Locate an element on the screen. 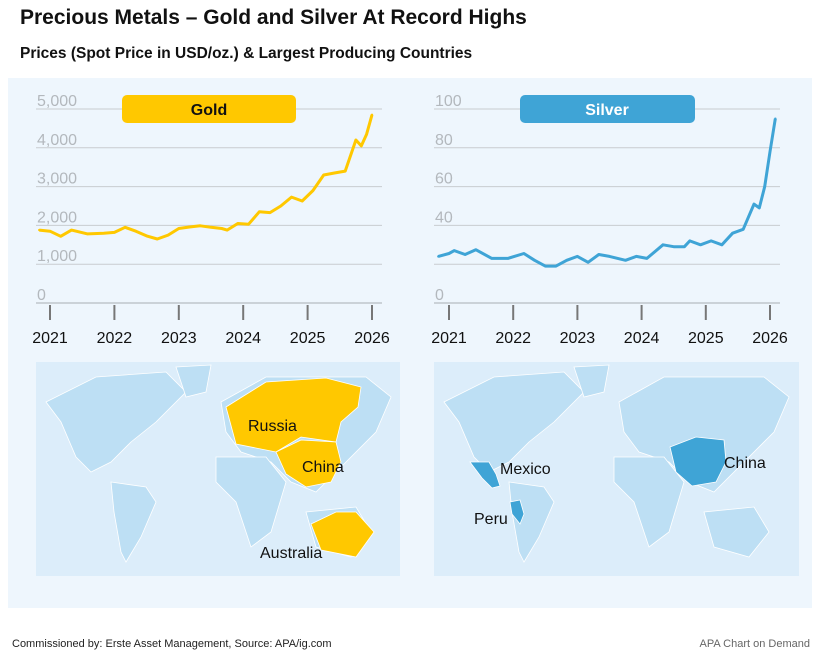 This screenshot has width=820, height=663. credit-note: APA Chart on Demand is located at coordinates (754, 644).